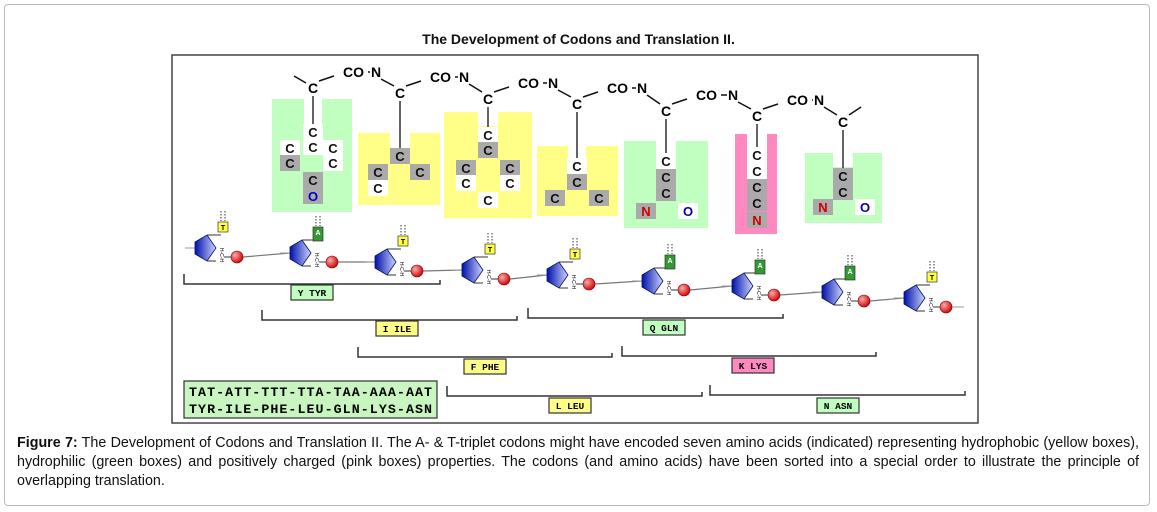 The image size is (1157, 512). Describe the element at coordinates (266, 255) in the screenshot. I see `backbone-link` at that location.